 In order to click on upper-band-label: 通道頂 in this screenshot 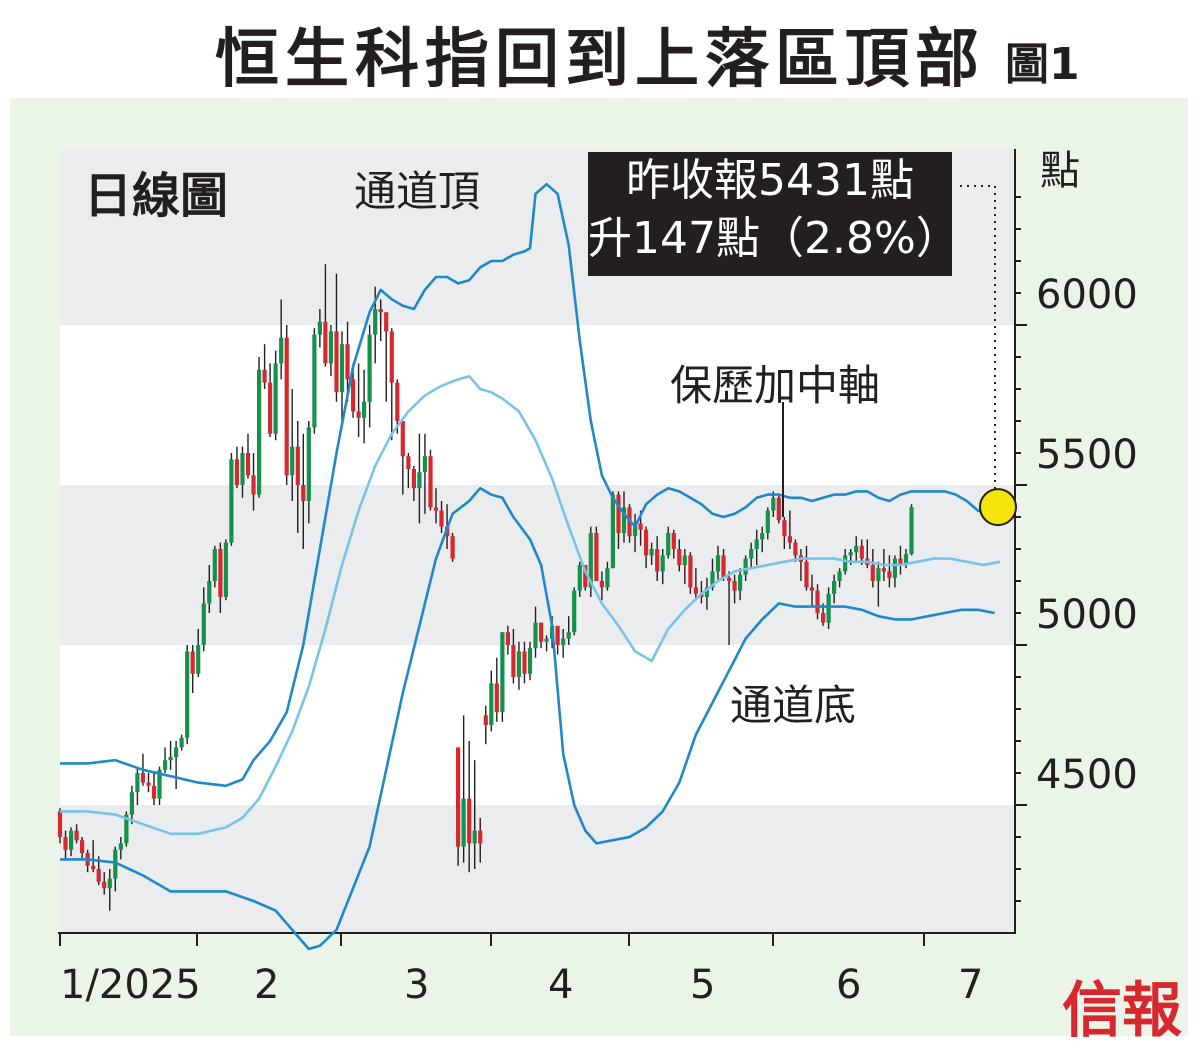, I will do `click(417, 191)`.